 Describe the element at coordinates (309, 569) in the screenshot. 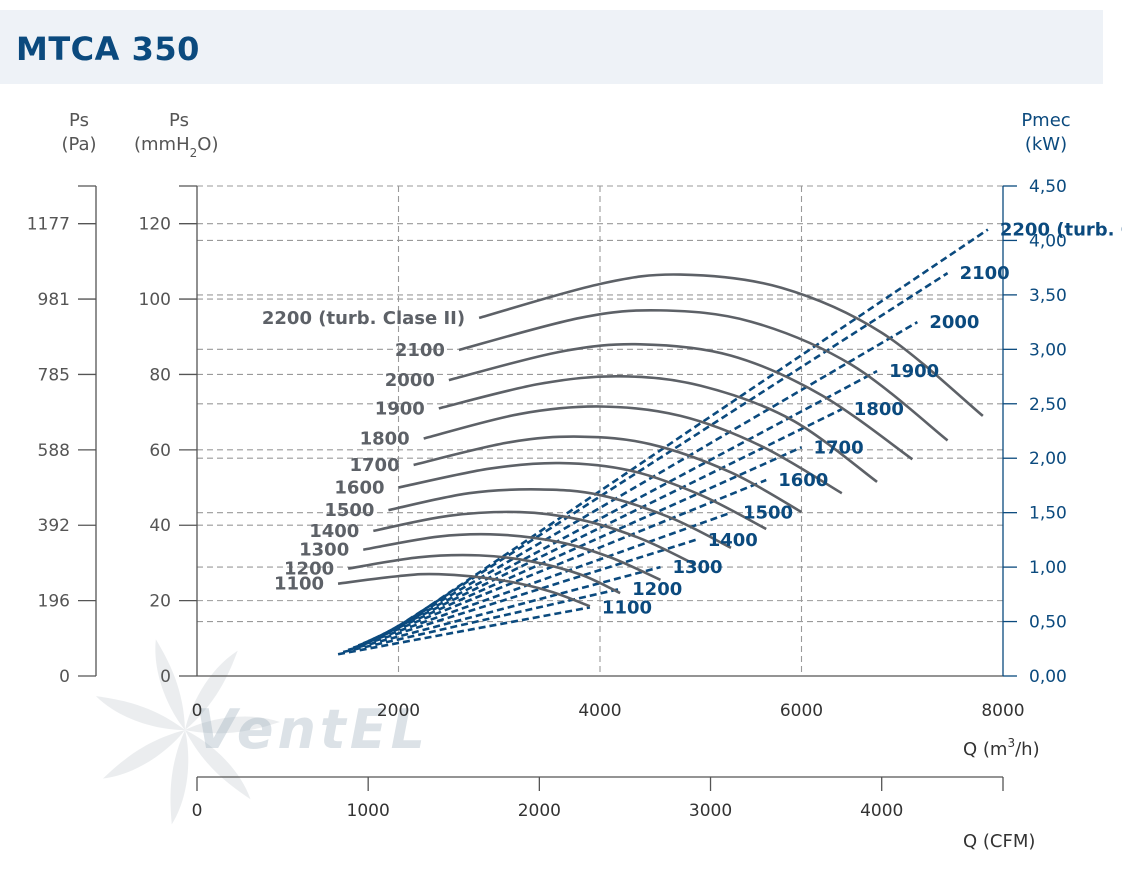

I see `pressure-curve-label: 1200` at that location.